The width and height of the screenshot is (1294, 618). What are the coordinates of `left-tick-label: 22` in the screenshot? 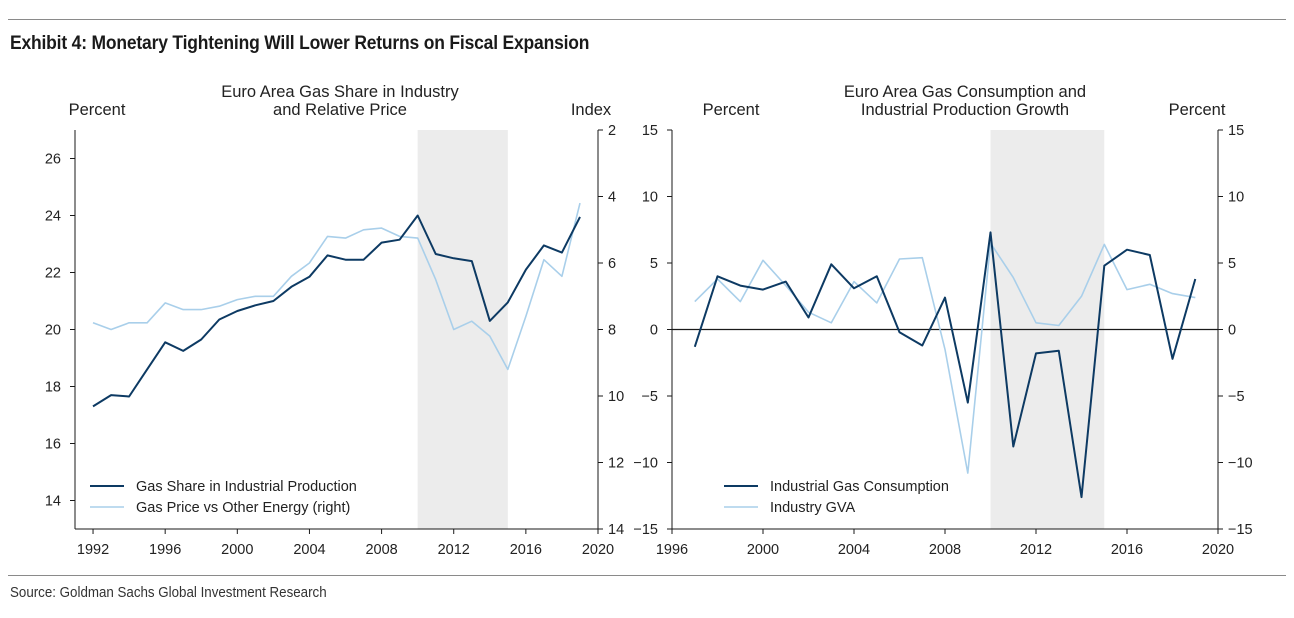 It's located at (53, 274).